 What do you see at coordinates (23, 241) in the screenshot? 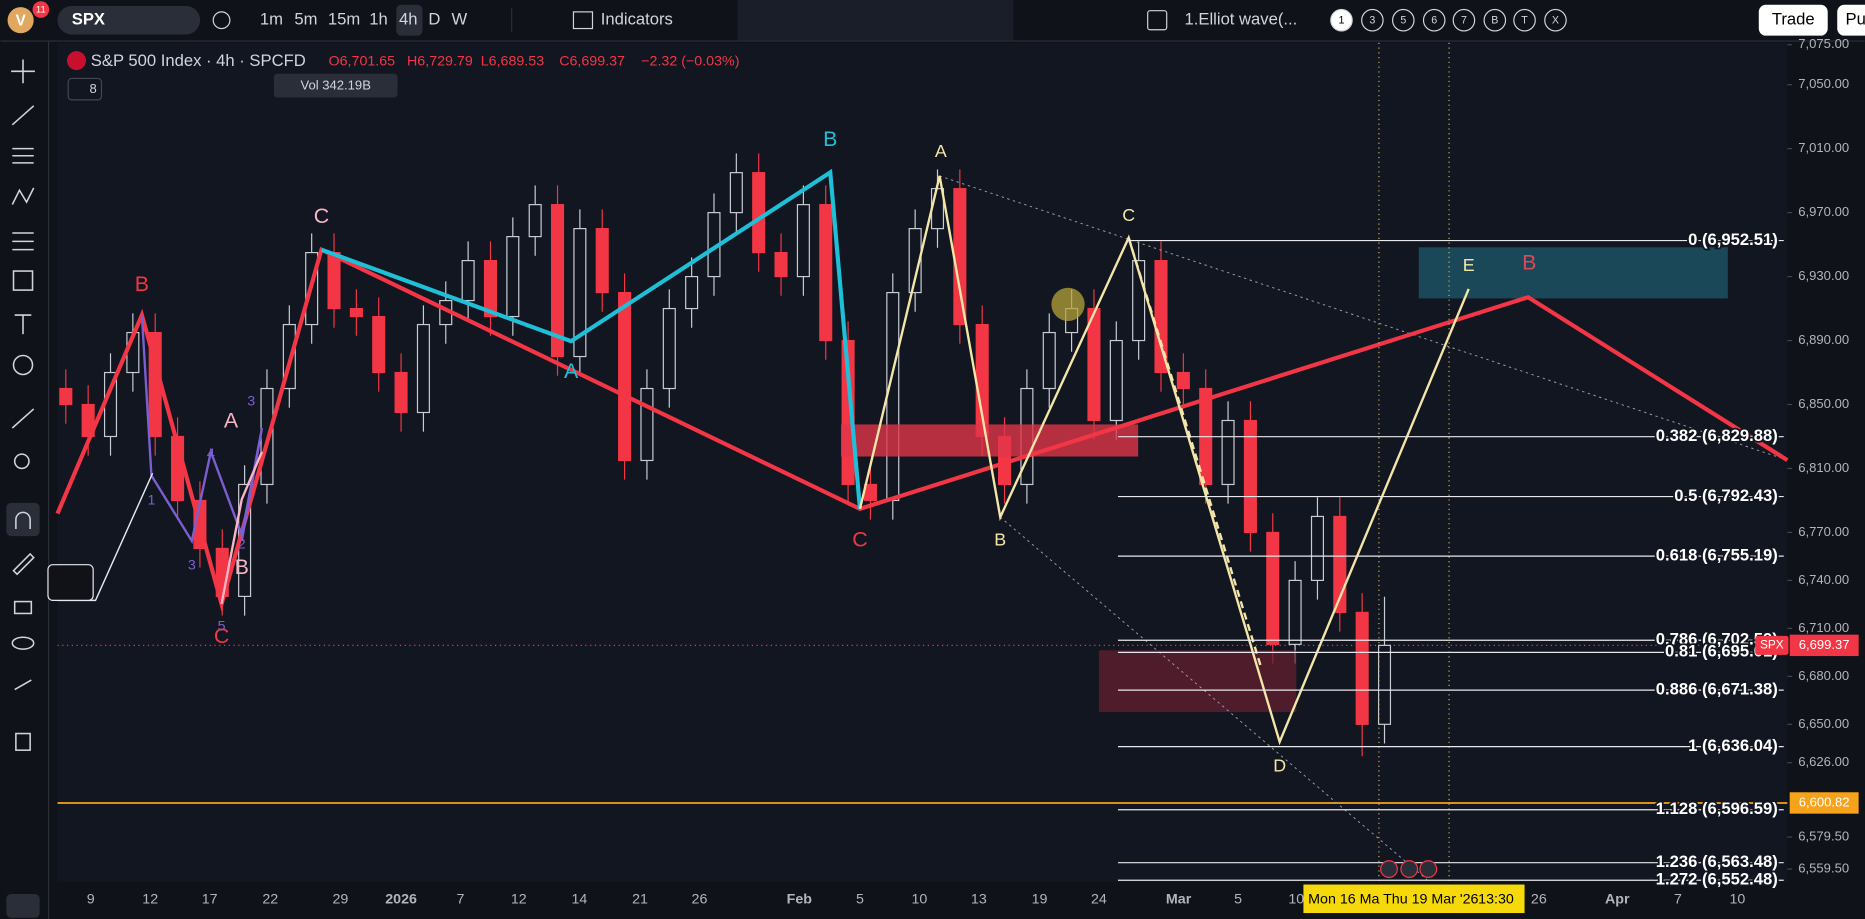
I see `forecast-tool` at bounding box center [23, 241].